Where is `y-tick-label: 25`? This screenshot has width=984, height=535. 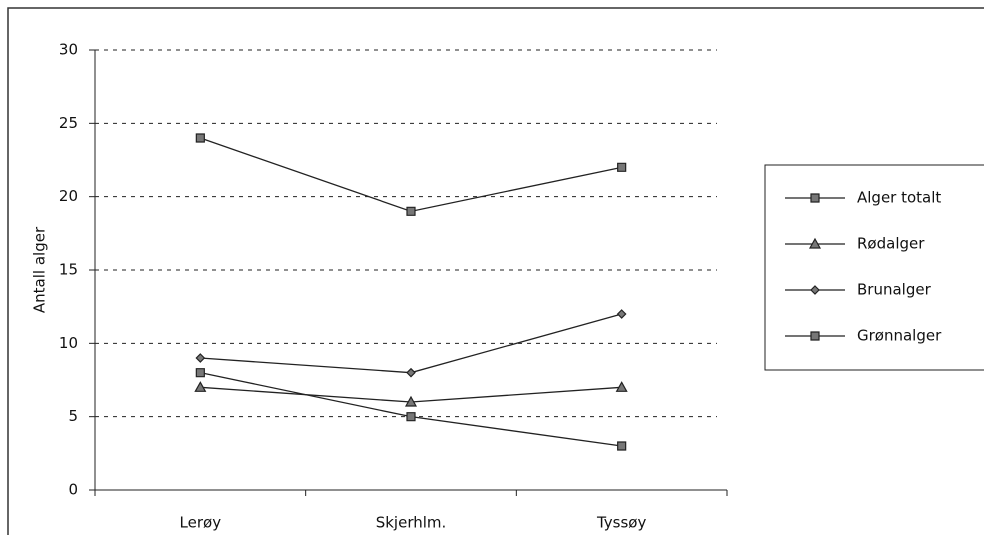 y-tick-label: 25 is located at coordinates (68, 123).